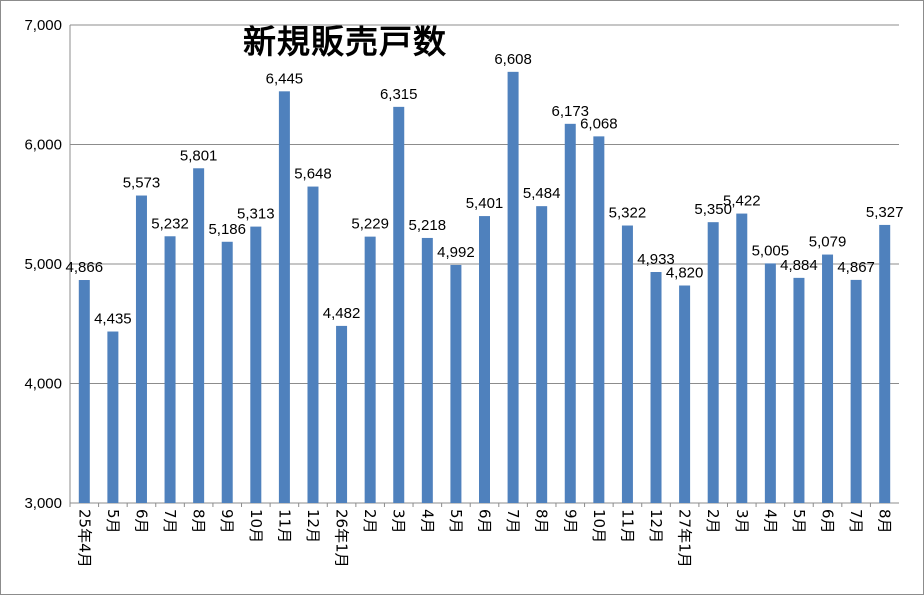 The image size is (924, 595). I want to click on y-tick-label: 3,000, so click(43, 503).